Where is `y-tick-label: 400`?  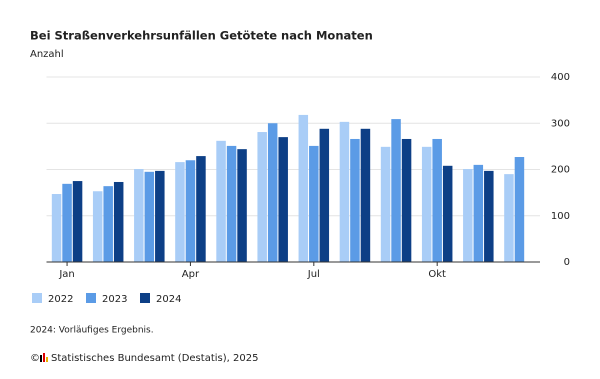
y-tick-label: 400 is located at coordinates (560, 77).